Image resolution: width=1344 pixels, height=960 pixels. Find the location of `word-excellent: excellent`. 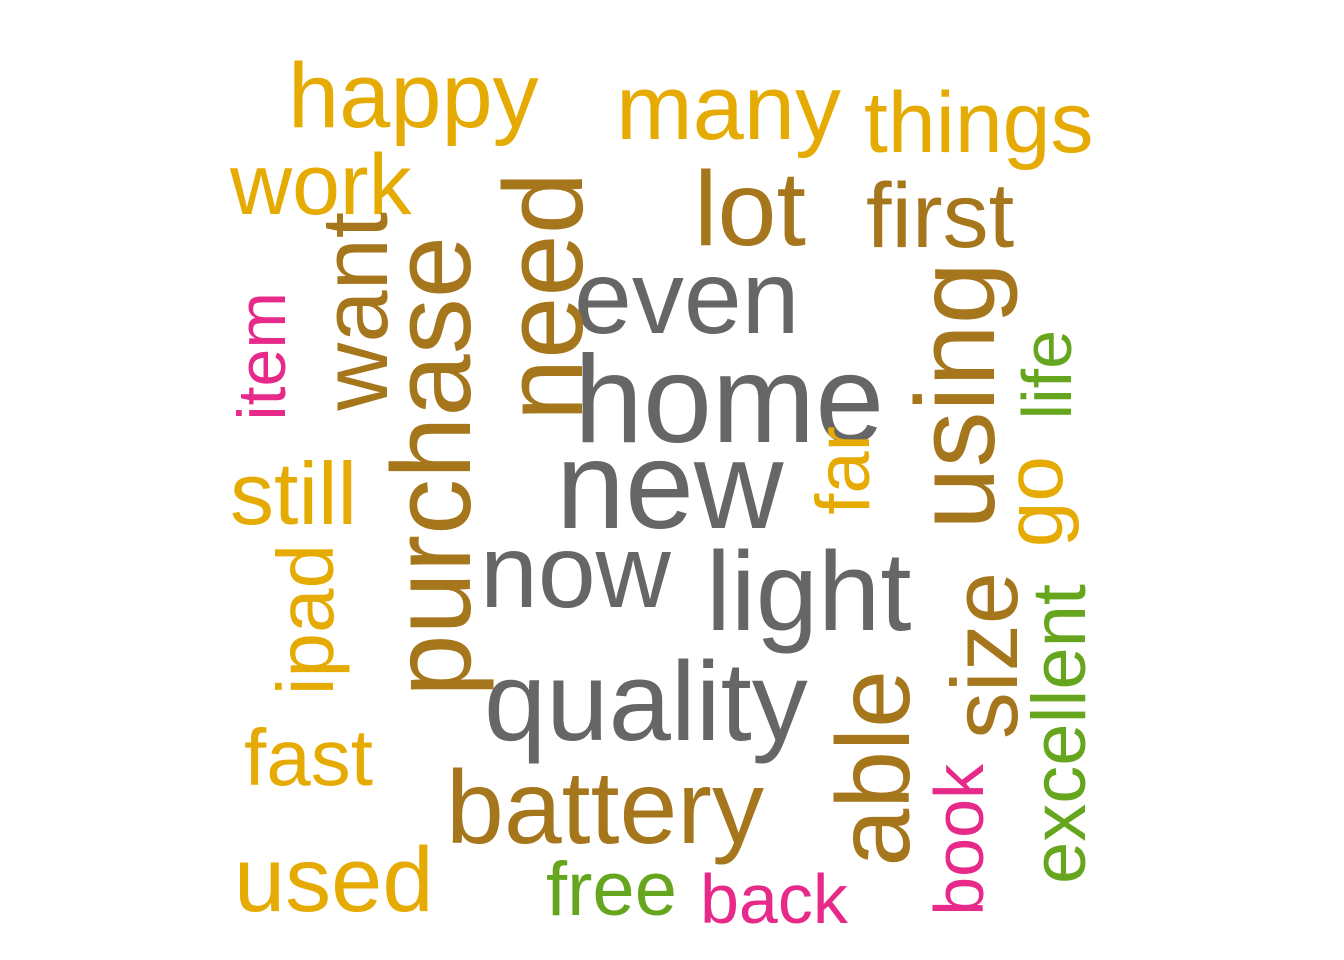

word-excellent: excellent is located at coordinates (1059, 734).